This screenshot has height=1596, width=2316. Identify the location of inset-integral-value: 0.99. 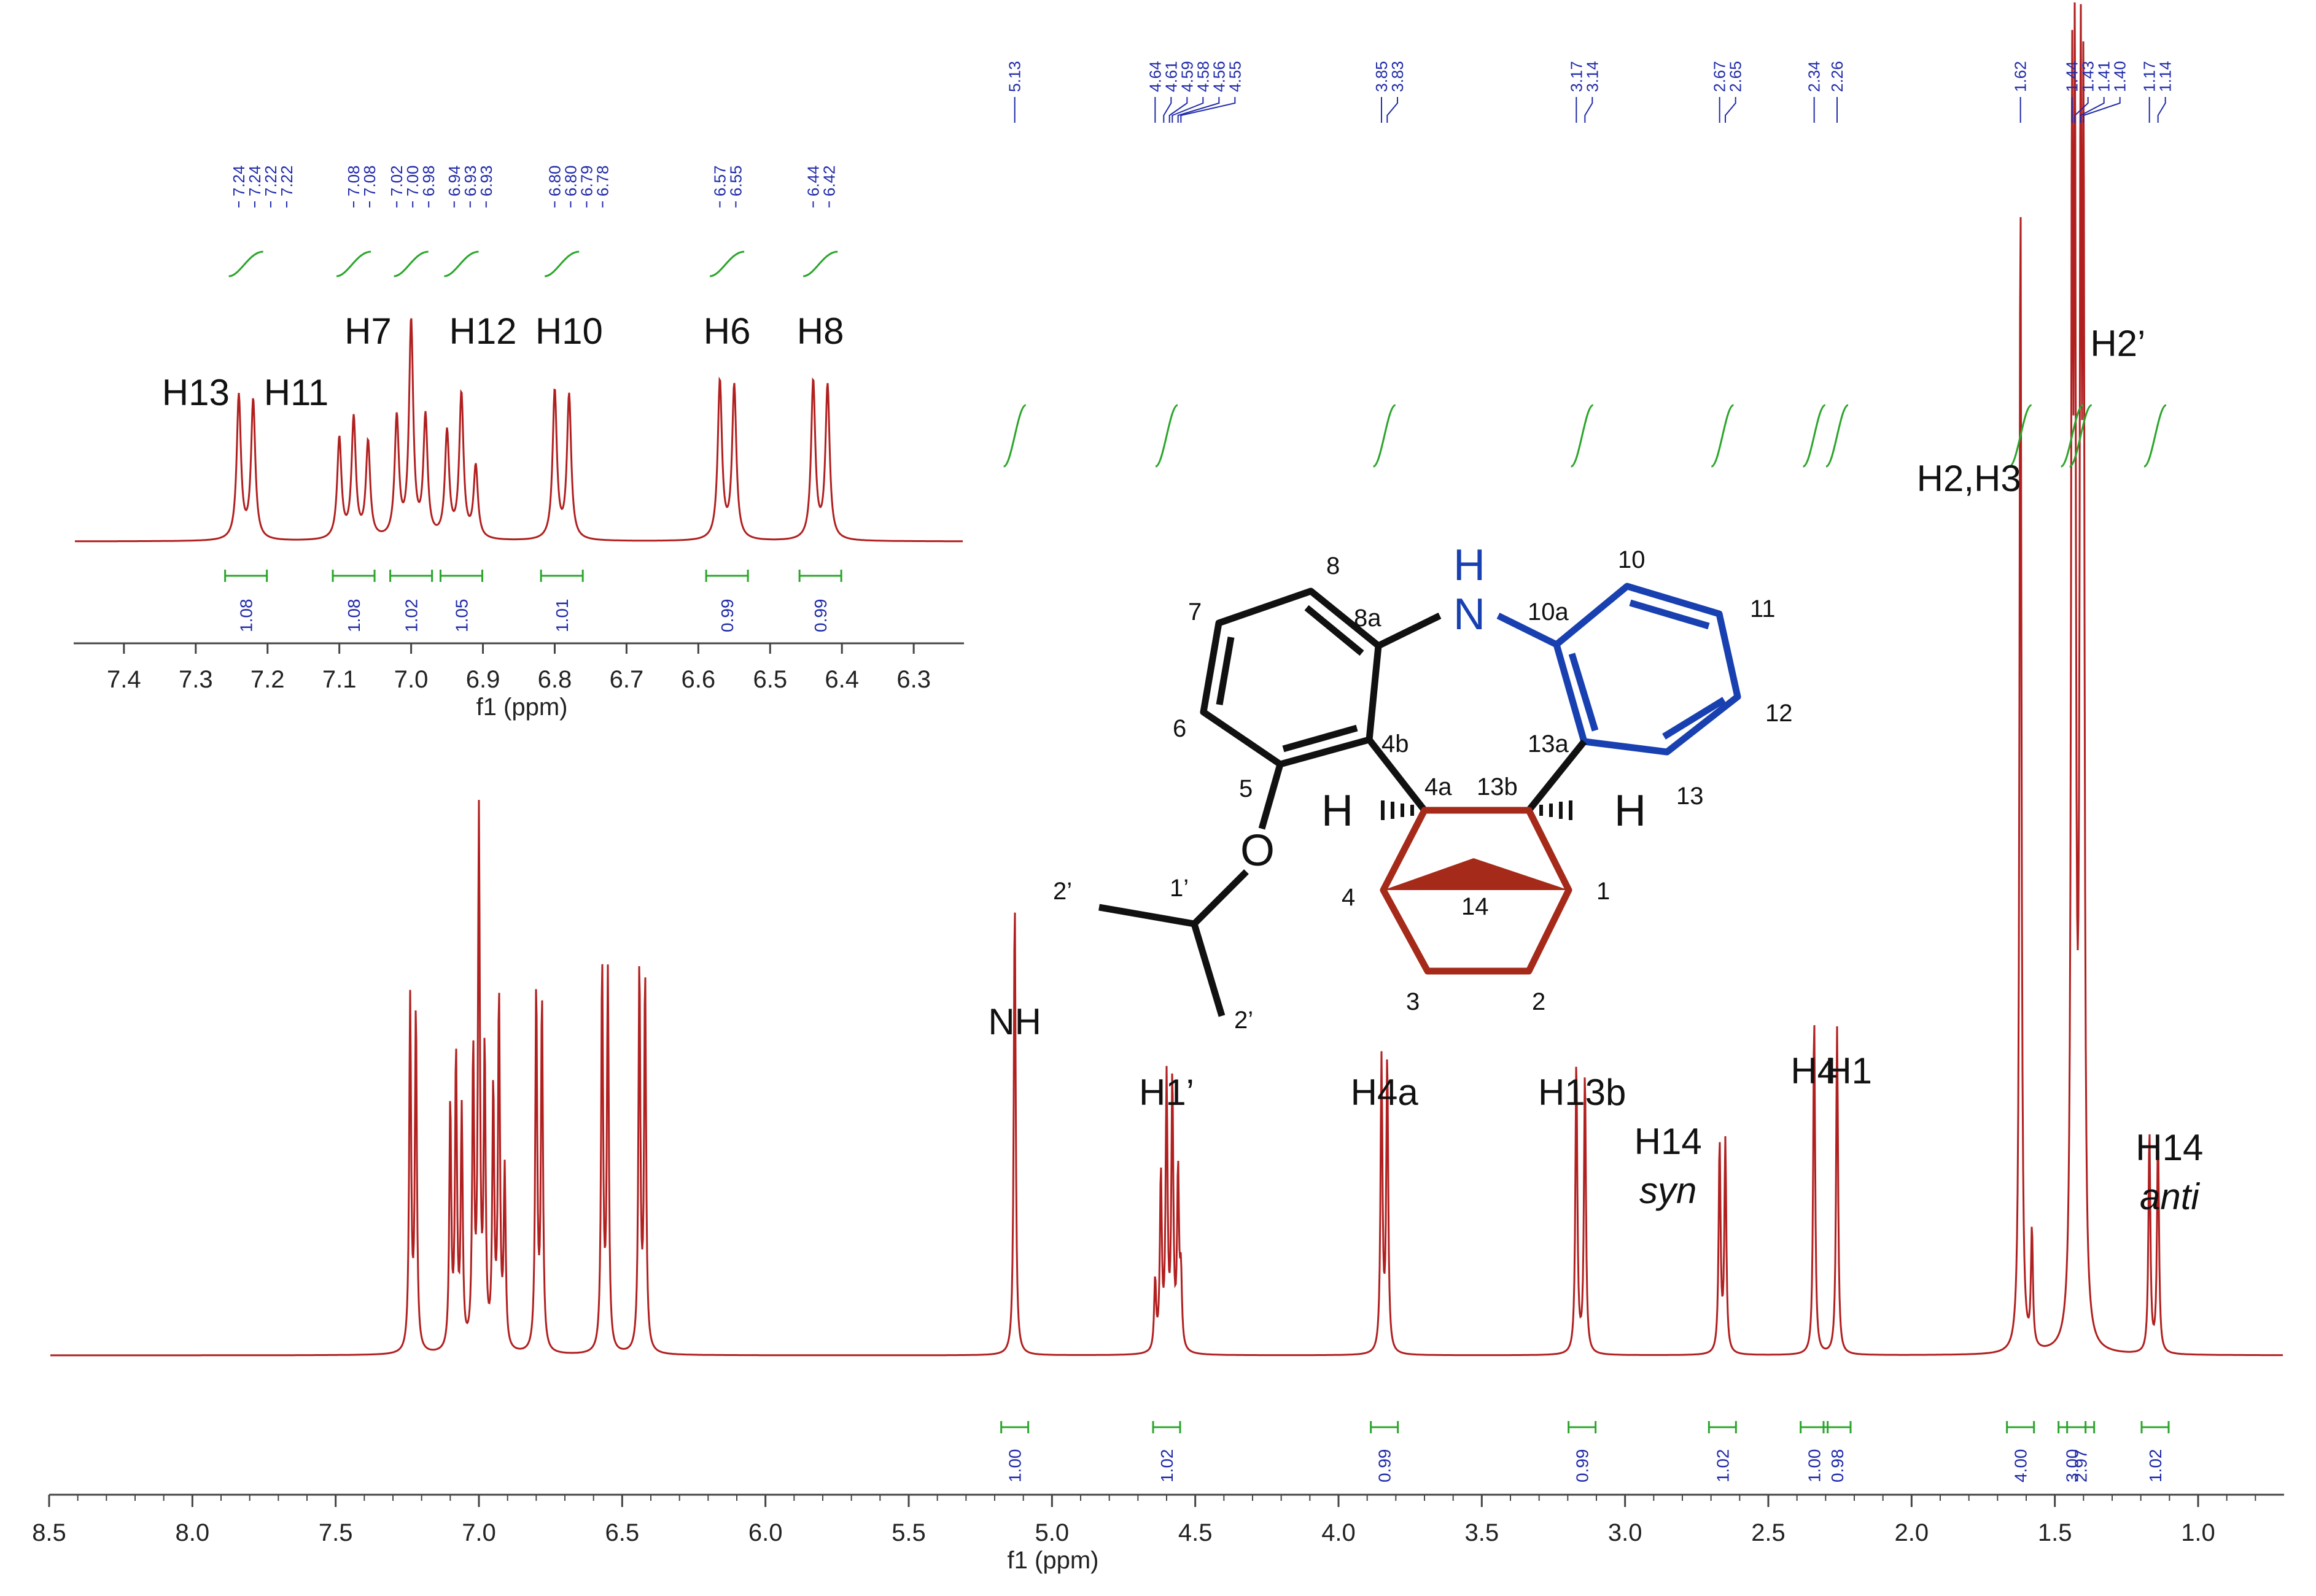
(821, 616).